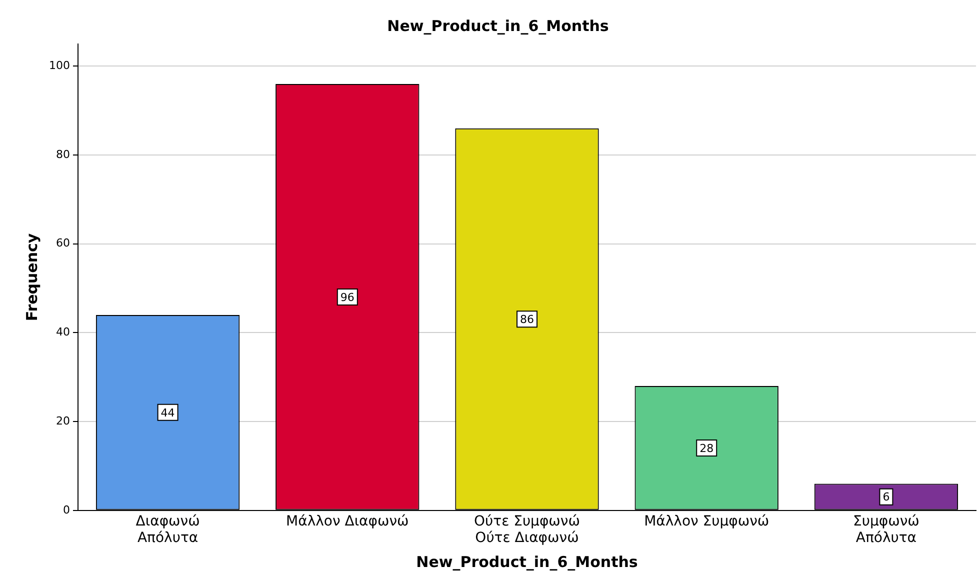 This screenshot has width=978, height=582. Describe the element at coordinates (886, 529) in the screenshot. I see `x-tick-label: Συμφωνώ Απόλυτα` at that location.